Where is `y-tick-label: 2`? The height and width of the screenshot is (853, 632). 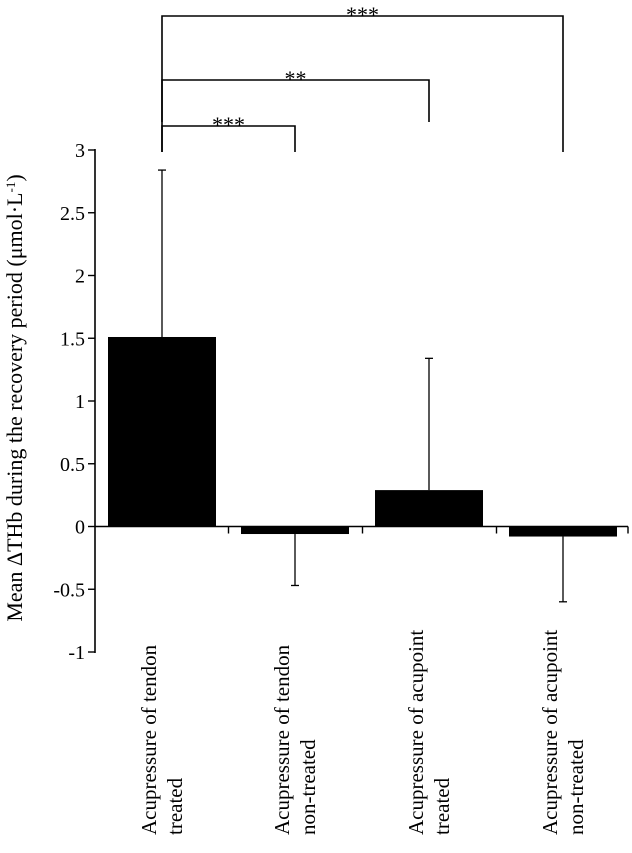
y-tick-label: 2 is located at coordinates (80, 277).